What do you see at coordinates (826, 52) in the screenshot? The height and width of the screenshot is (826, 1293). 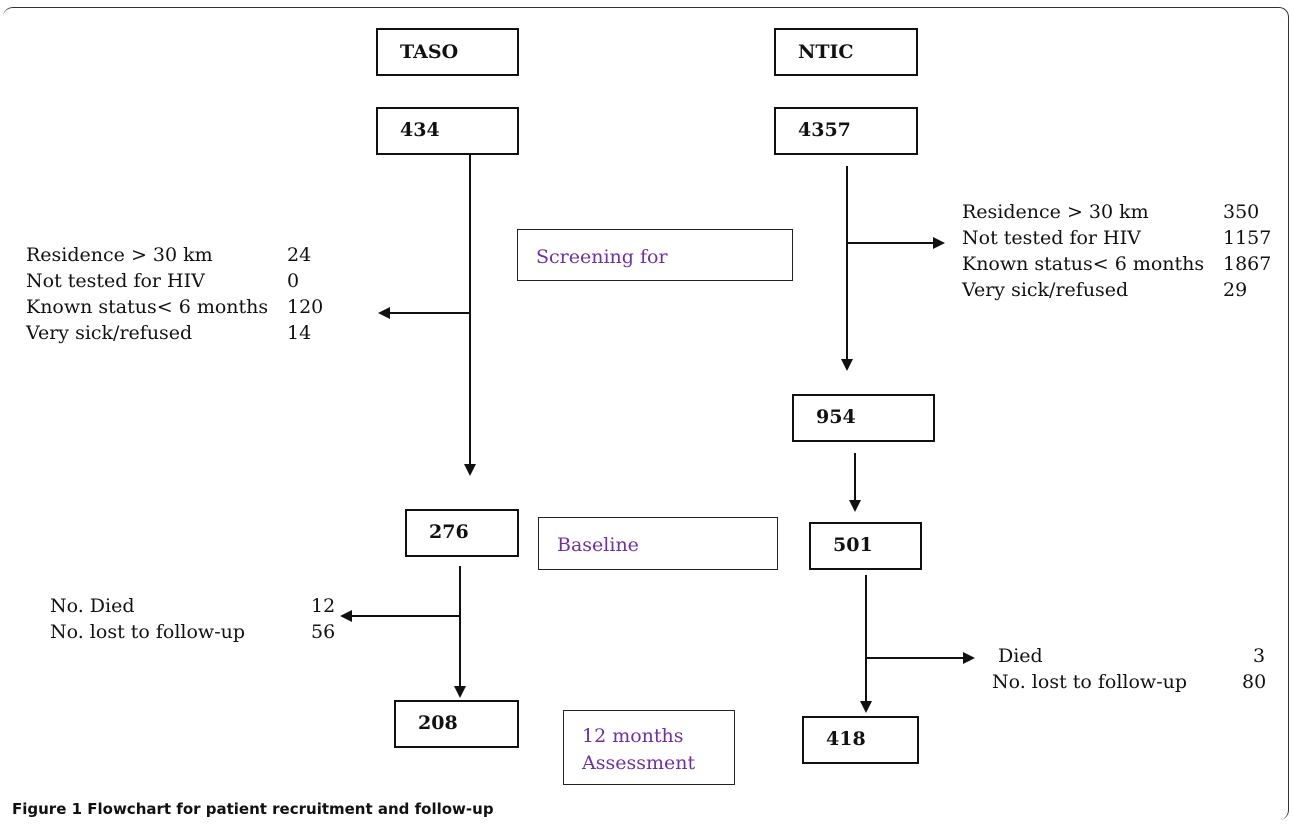 I see `ntic-site-label: NTIC` at bounding box center [826, 52].